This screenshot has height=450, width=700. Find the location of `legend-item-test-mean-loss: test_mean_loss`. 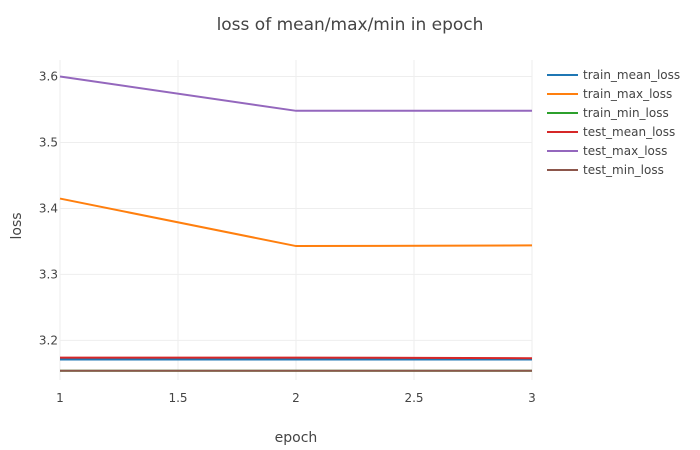

legend-item-test-mean-loss: test_mean_loss is located at coordinates (611, 132).